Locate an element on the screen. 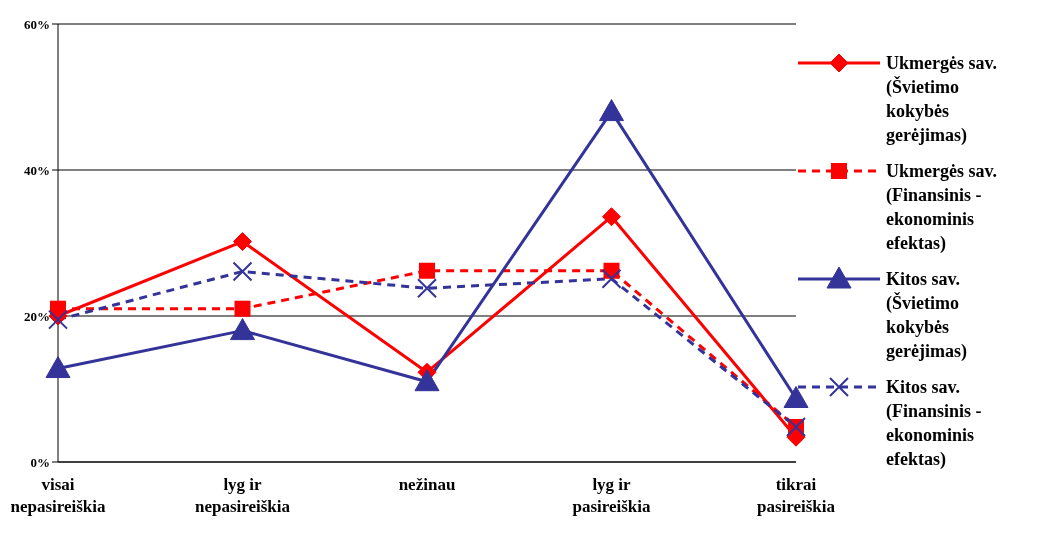  x-tick-label: visai nepasireiškia is located at coordinates (58, 495).